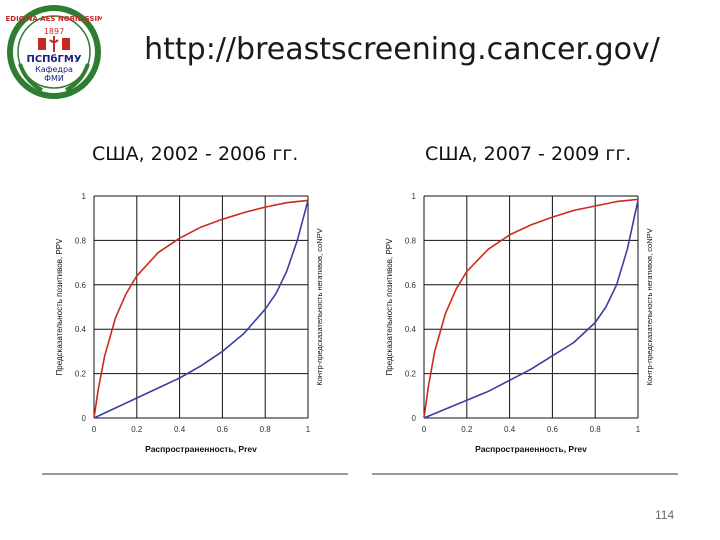  What do you see at coordinates (54, 19) in the screenshot?
I see `logo-top-text: MEDICINA AES NOBILISSIMA` at bounding box center [54, 19].